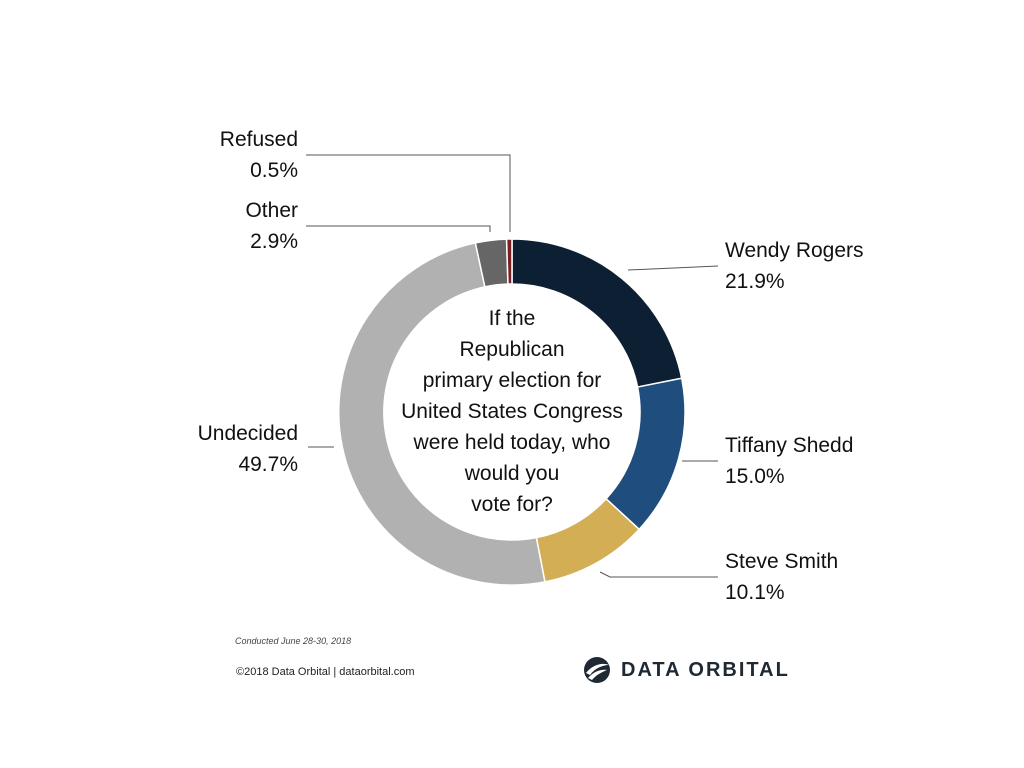  What do you see at coordinates (268, 464) in the screenshot?
I see `slice-value: 49.7%` at bounding box center [268, 464].